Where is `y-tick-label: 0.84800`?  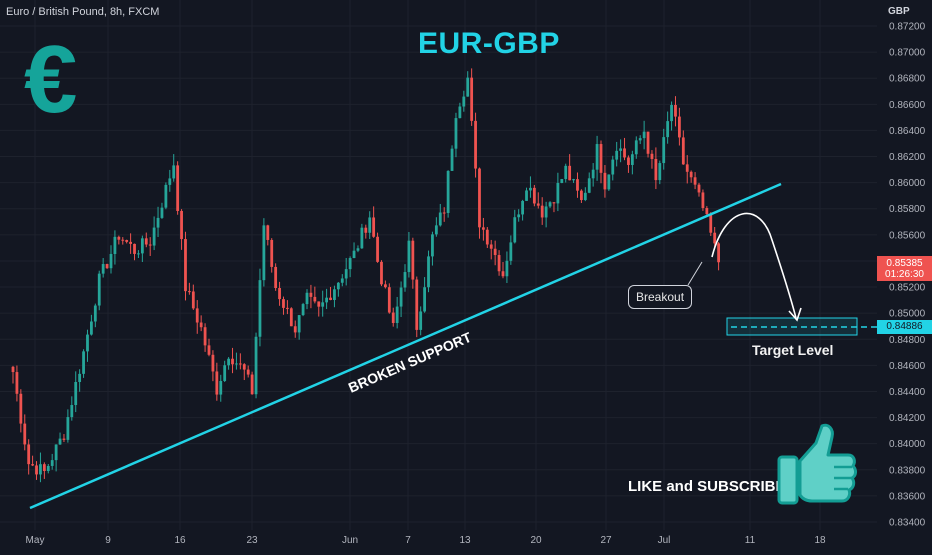 y-tick-label: 0.84800 is located at coordinates (907, 340).